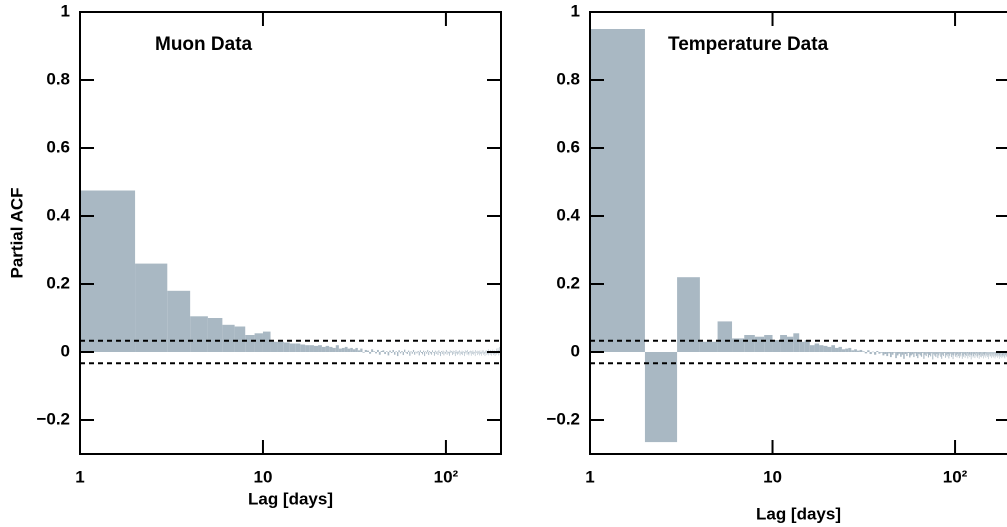  Describe the element at coordinates (263, 476) in the screenshot. I see `x-tick-label: 10` at that location.